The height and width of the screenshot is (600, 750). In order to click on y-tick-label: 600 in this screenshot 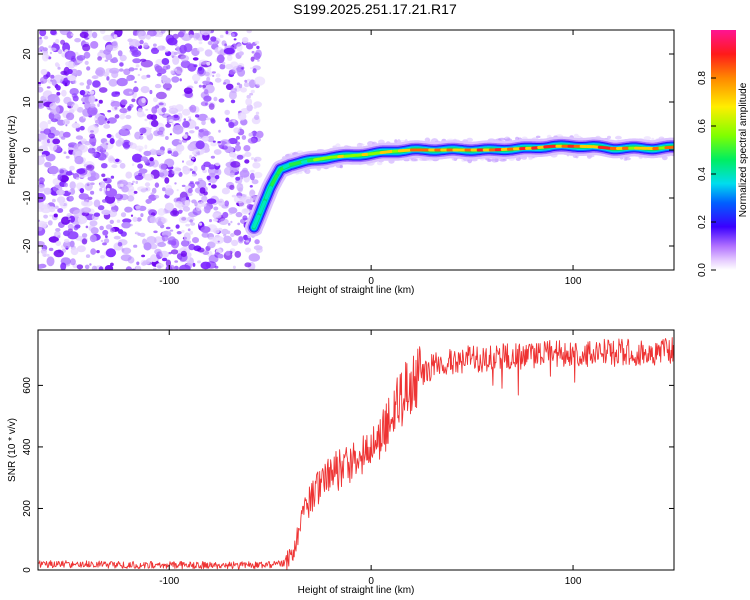, I will do `click(27, 385)`.